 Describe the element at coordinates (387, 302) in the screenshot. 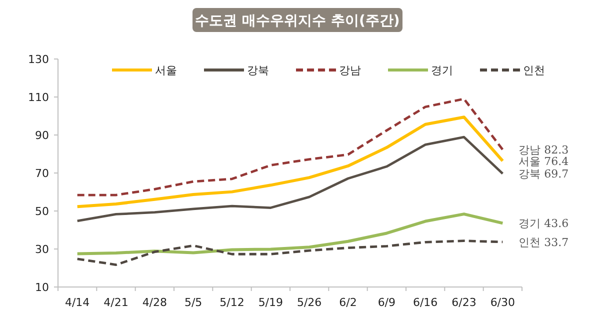

I see `x-tick-label: 6/9` at that location.